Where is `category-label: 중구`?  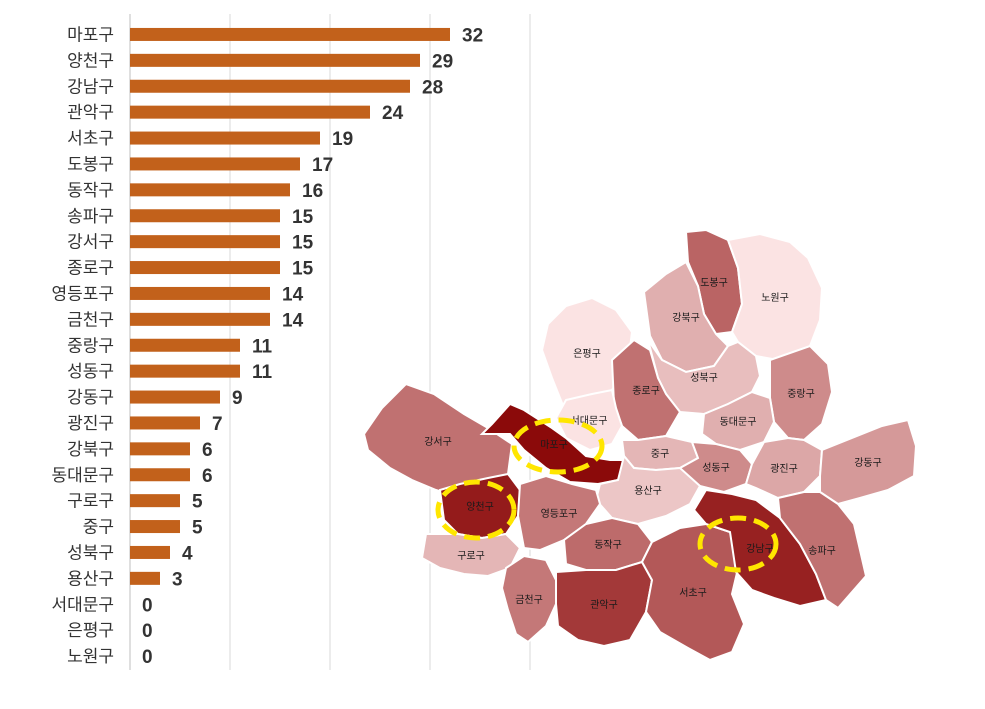
category-label: 중구 is located at coordinates (98, 528).